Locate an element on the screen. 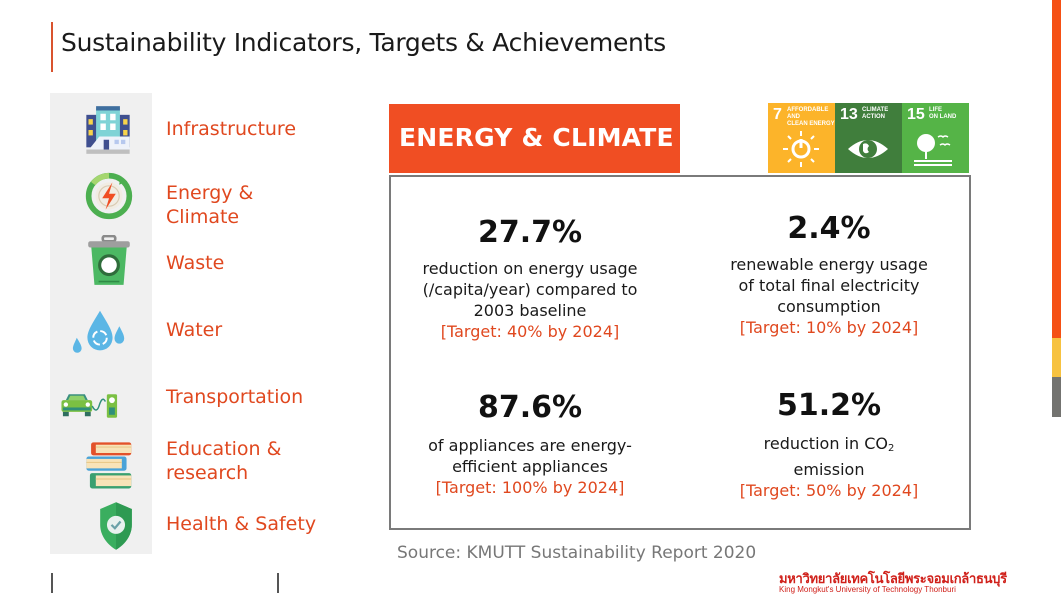 The width and height of the screenshot is (1061, 603). source-citation: Source: KMUTT Sustainability Report 2020 is located at coordinates (577, 553).